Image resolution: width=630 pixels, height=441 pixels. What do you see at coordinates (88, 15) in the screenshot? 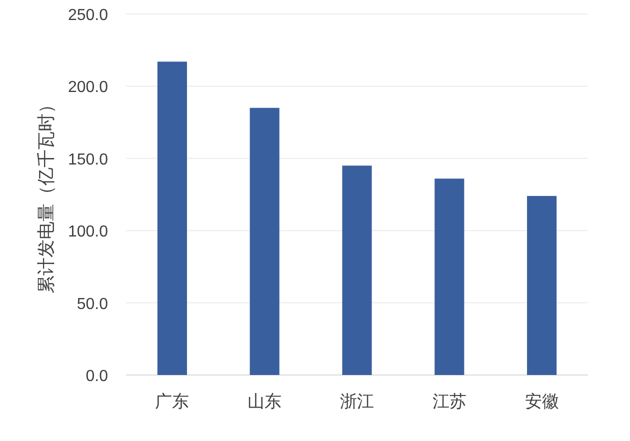
I see `y-tick-label: 250.0` at bounding box center [88, 15].